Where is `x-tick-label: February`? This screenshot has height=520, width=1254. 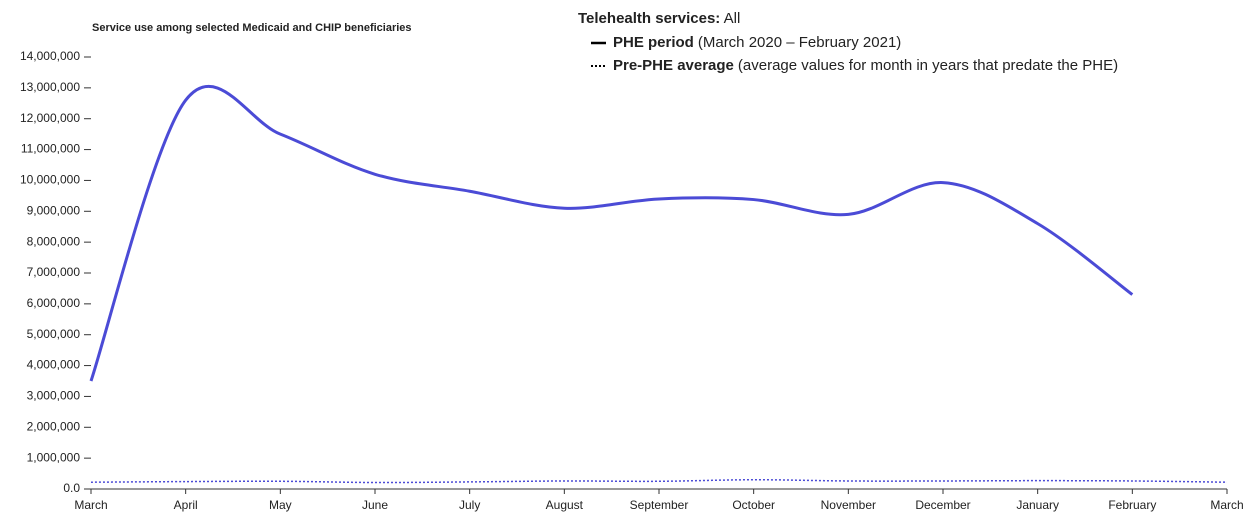 x-tick-label: February is located at coordinates (1132, 505).